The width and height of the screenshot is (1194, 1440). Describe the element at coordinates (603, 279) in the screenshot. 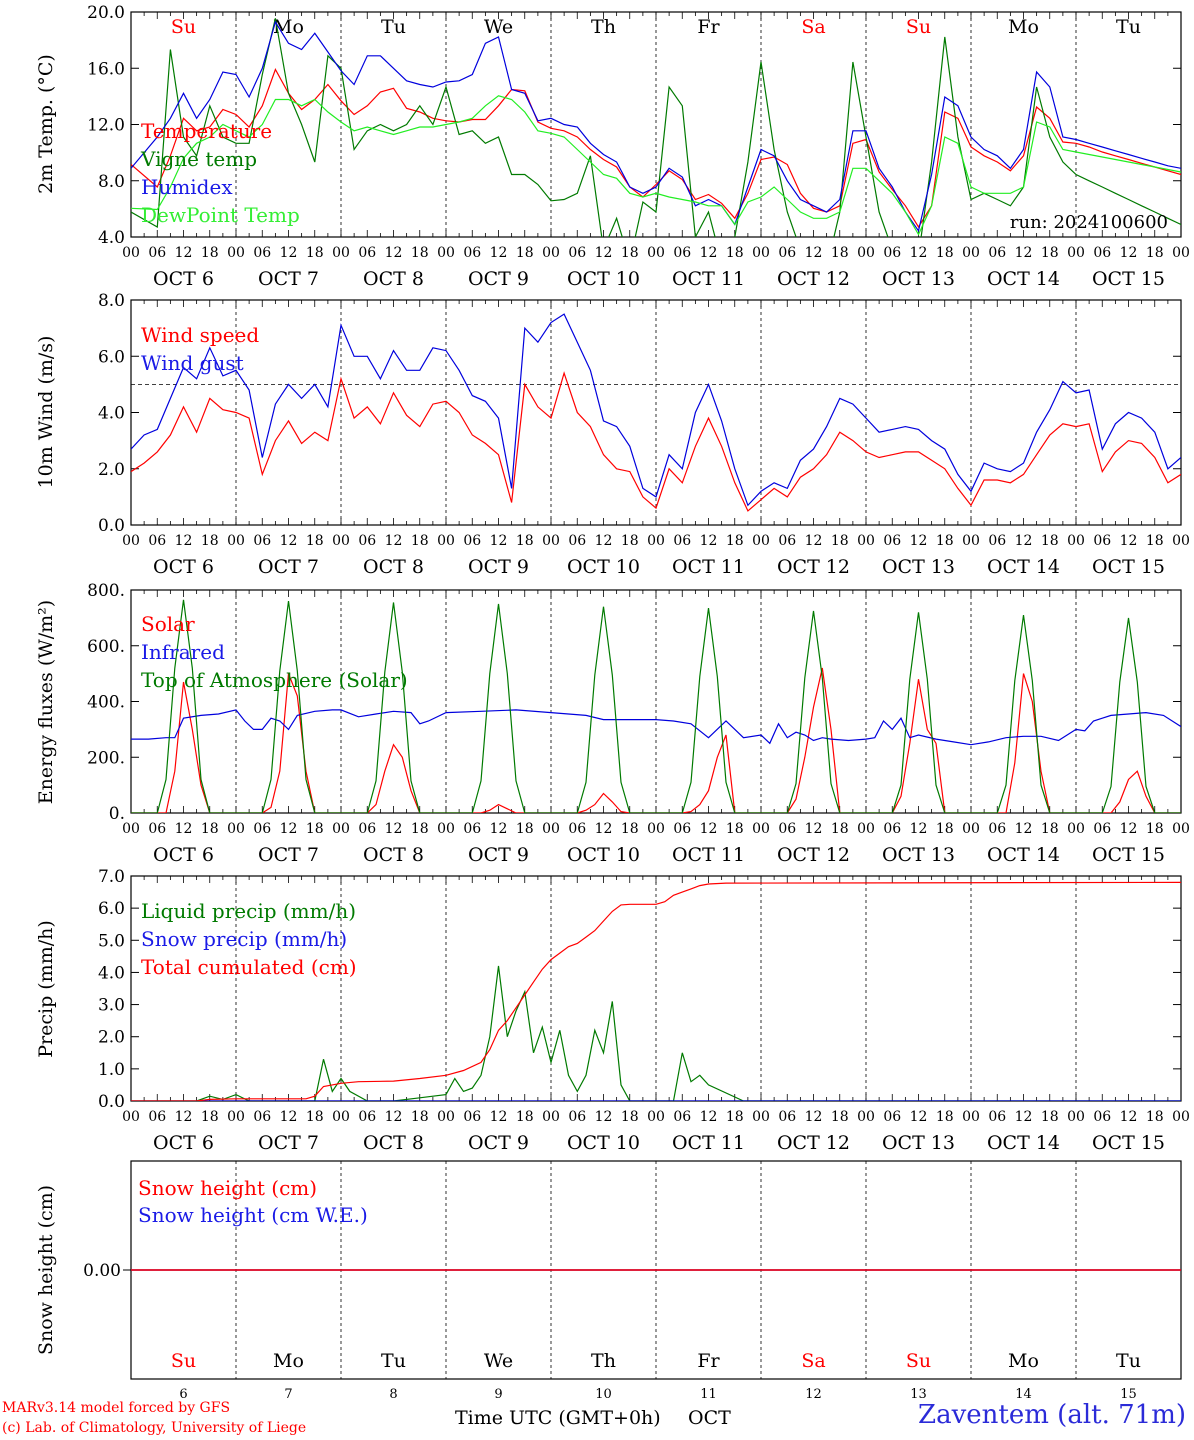

I see `date-label: OCT 10` at that location.